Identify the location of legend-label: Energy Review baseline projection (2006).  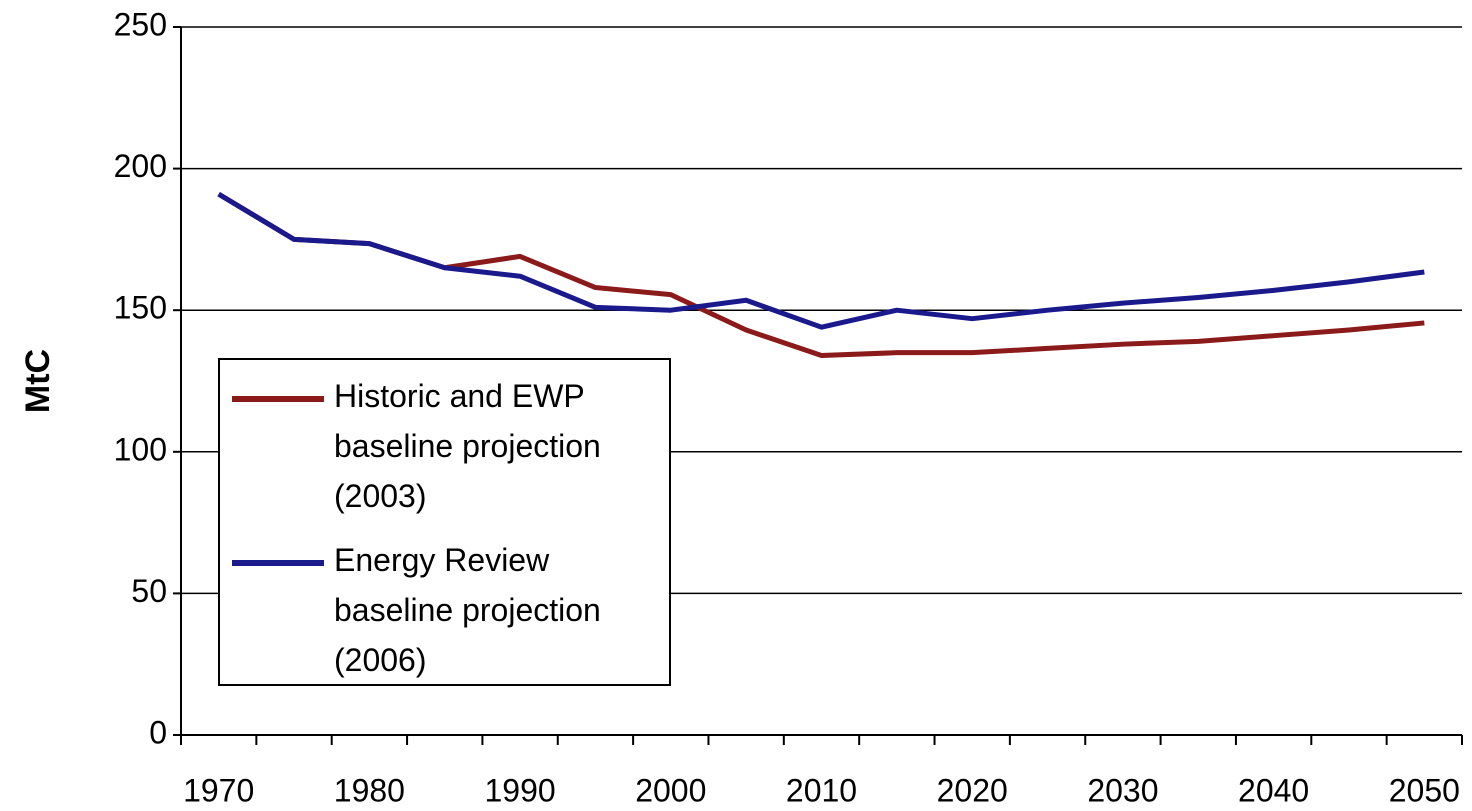
(467, 610).